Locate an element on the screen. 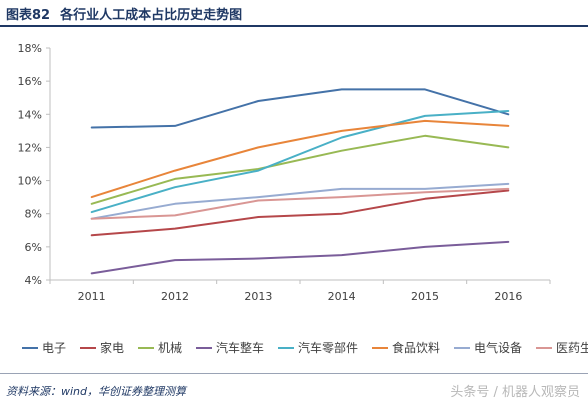  legend-label-5: 汽车零部件 is located at coordinates (328, 347).